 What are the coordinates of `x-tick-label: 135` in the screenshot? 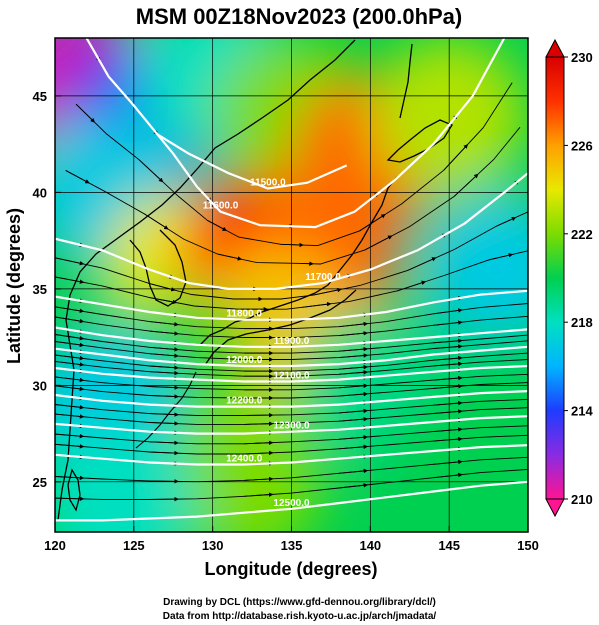 It's located at (292, 545).